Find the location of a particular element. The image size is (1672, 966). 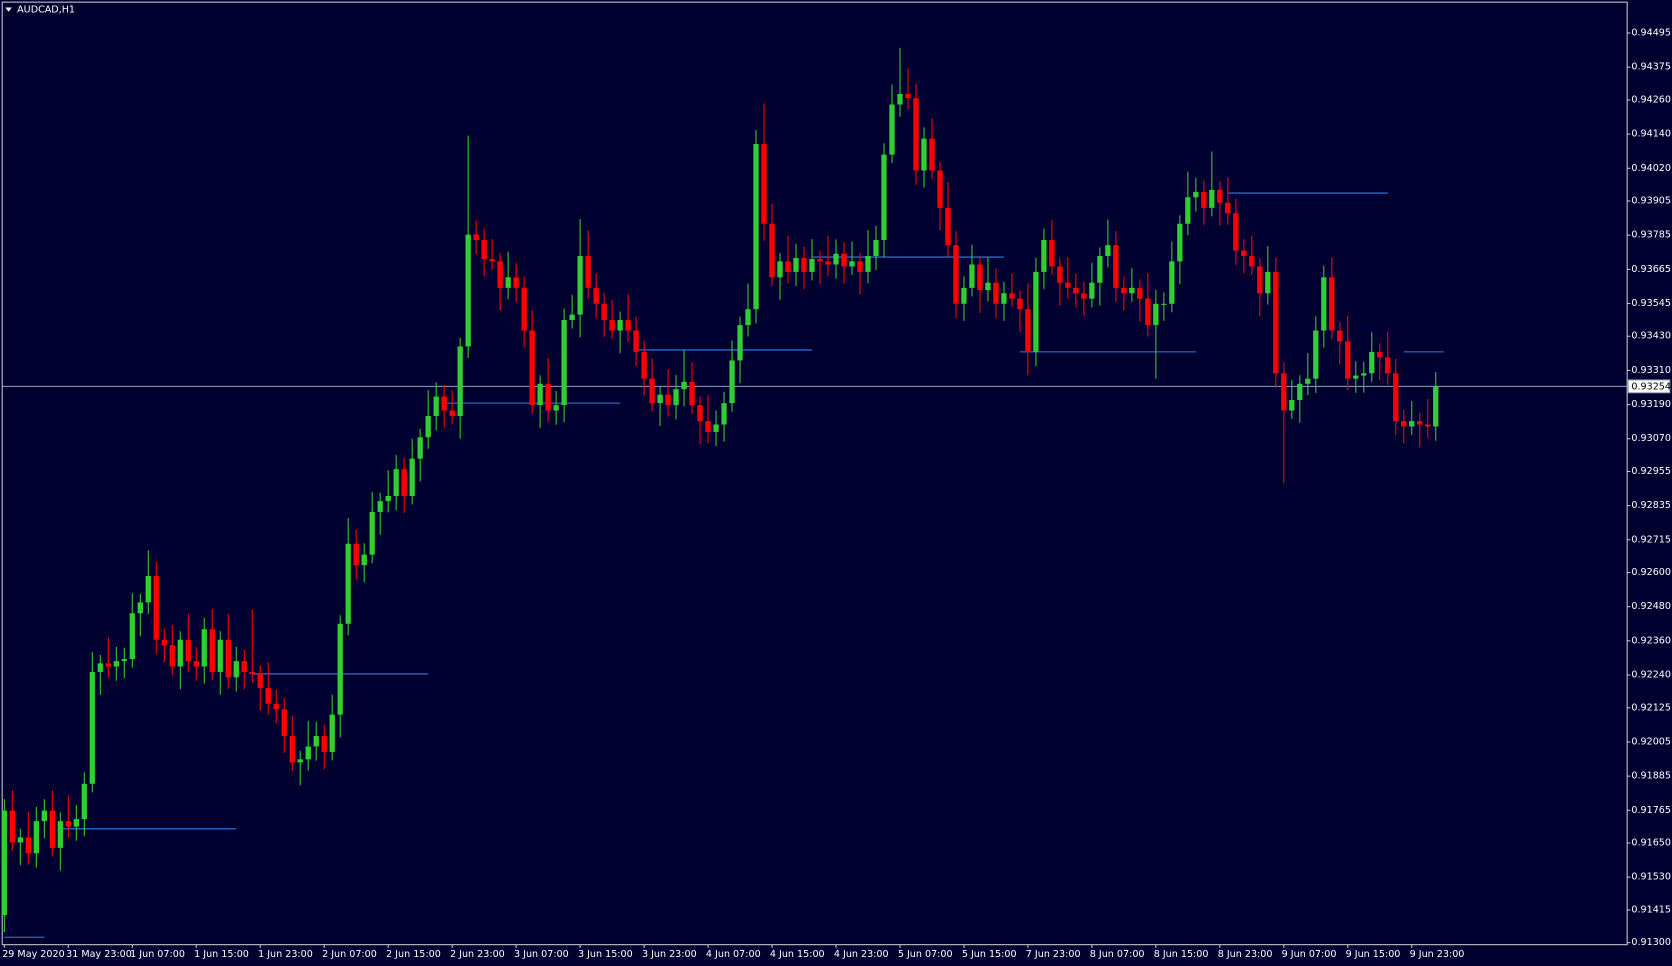

x-tick-label: 8 Jun 23:00 is located at coordinates (1245, 954).